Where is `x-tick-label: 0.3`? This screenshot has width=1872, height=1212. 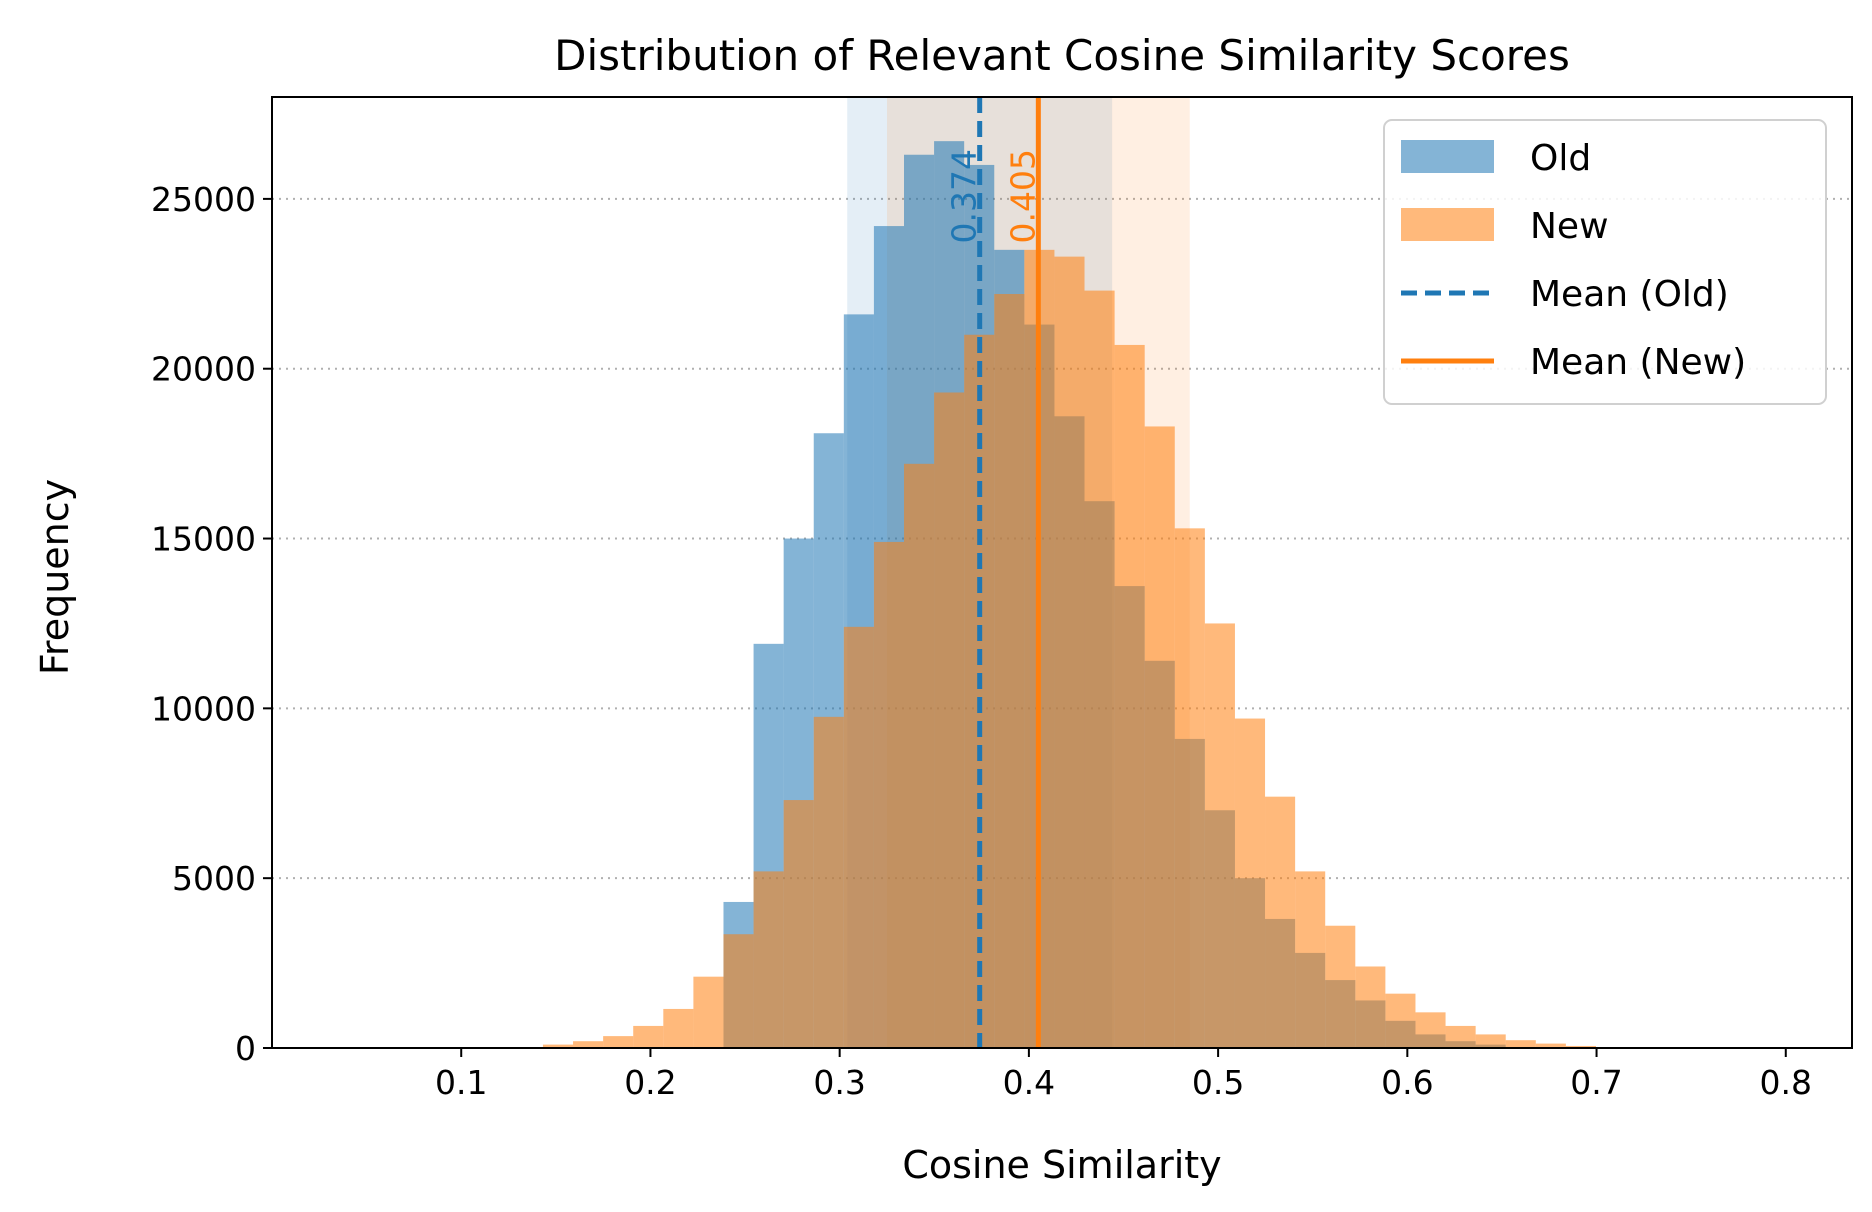 x-tick-label: 0.3 is located at coordinates (839, 1082).